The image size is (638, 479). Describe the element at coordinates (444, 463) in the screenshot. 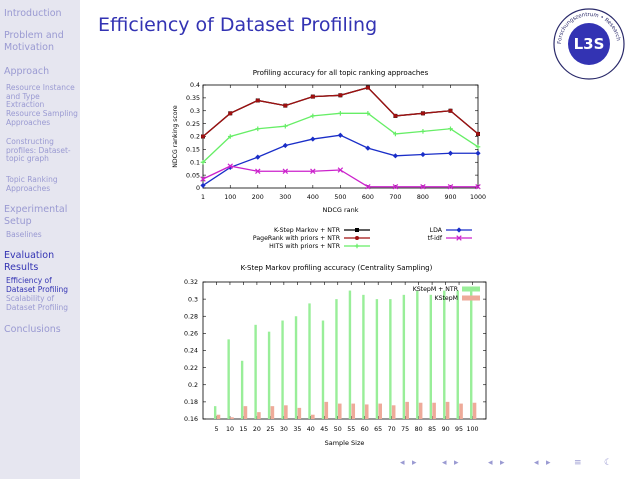

I see `nav-section-left-icon: ◂` at that location.